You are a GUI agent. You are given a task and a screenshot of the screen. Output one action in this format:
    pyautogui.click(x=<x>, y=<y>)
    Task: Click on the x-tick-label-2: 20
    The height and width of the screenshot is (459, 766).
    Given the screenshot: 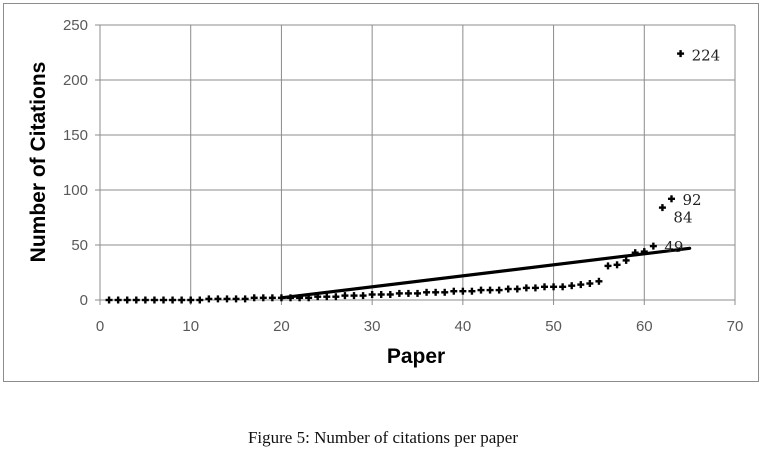 What is the action you would take?
    pyautogui.click(x=281, y=326)
    